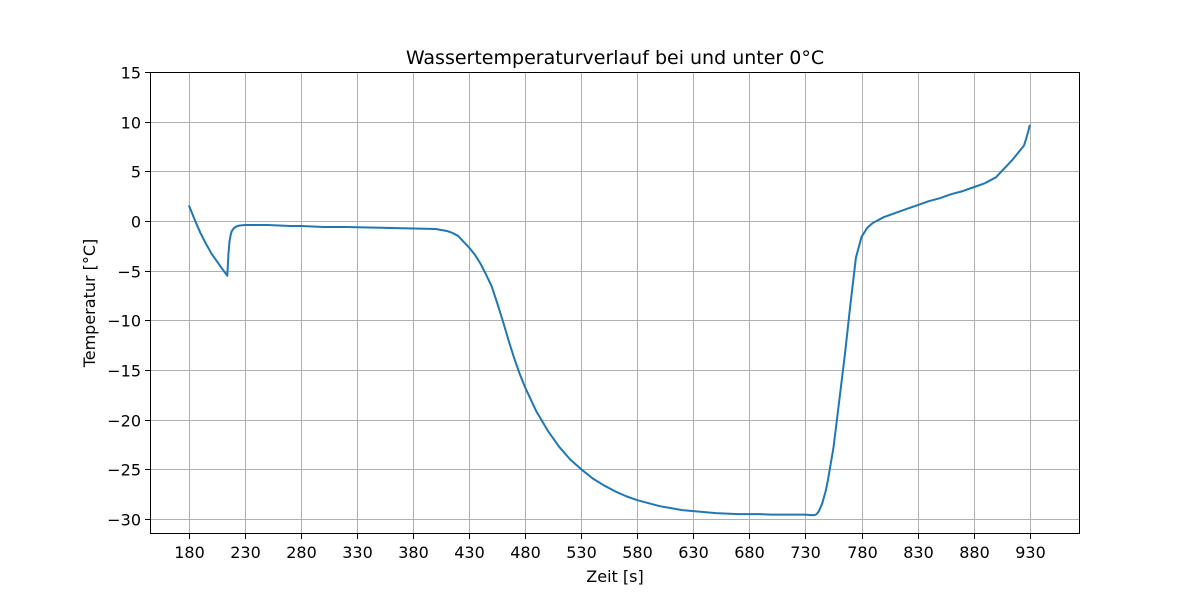 The image size is (1200, 600). What do you see at coordinates (525, 552) in the screenshot?
I see `x-tick-label: 480` at bounding box center [525, 552].